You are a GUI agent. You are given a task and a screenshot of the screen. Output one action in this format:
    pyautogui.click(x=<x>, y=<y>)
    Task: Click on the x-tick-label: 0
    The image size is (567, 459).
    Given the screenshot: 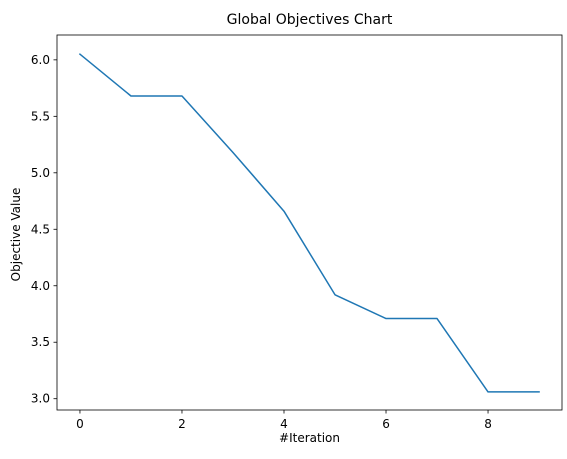 What is the action you would take?
    pyautogui.click(x=80, y=424)
    